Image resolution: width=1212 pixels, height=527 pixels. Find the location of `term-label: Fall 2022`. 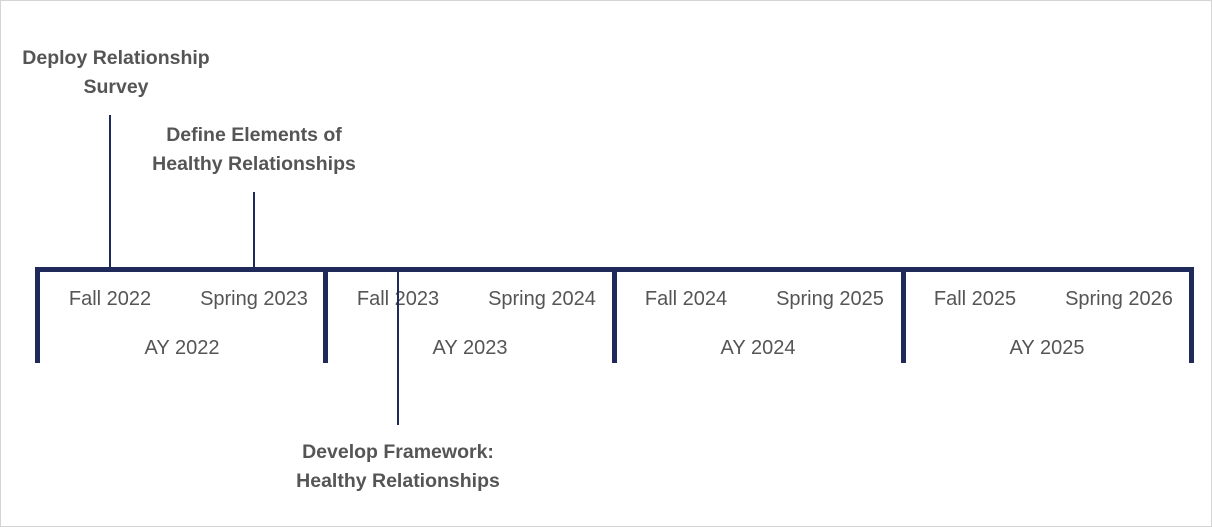

term-label: Fall 2022 is located at coordinates (110, 299).